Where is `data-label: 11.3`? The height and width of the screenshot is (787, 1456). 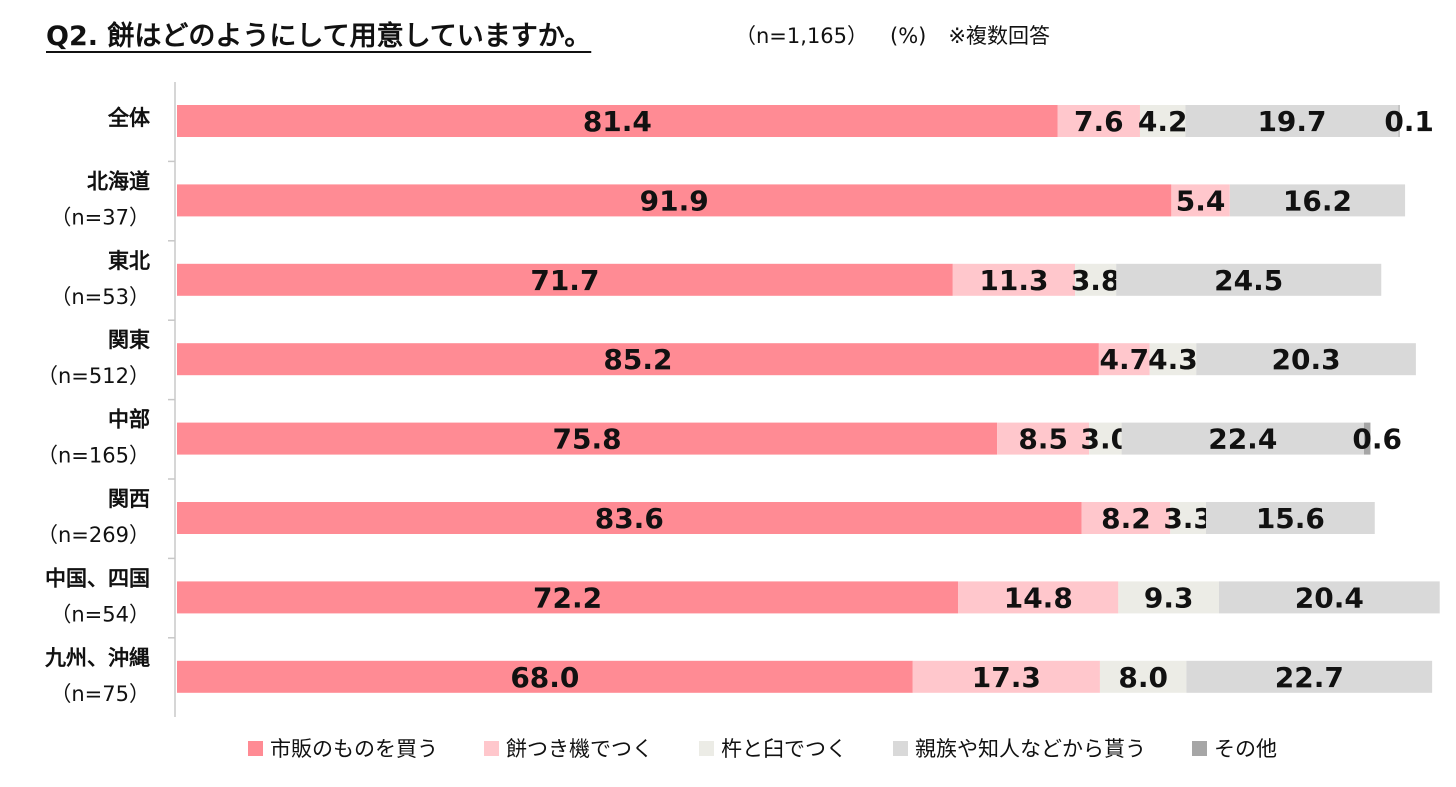
data-label: 11.3 is located at coordinates (1013, 280).